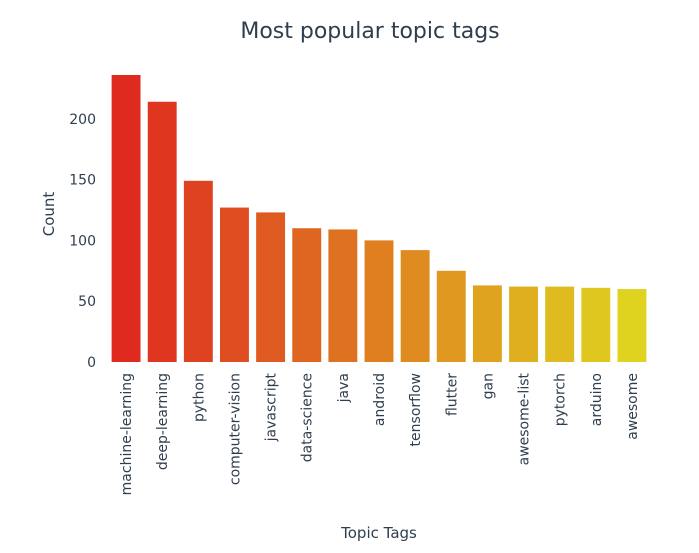 The image size is (699, 553). What do you see at coordinates (525, 418) in the screenshot?
I see `x-tick-label: awesome-list` at bounding box center [525, 418].